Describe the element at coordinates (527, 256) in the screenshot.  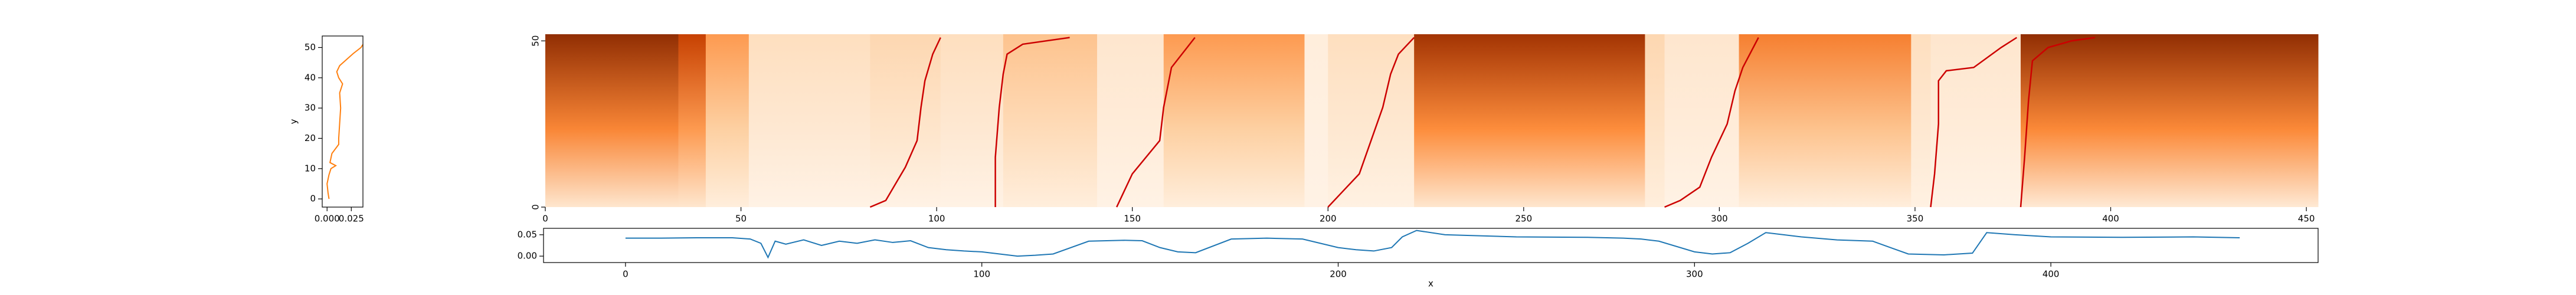
I see `y-tick-label: 0.00` at that location.